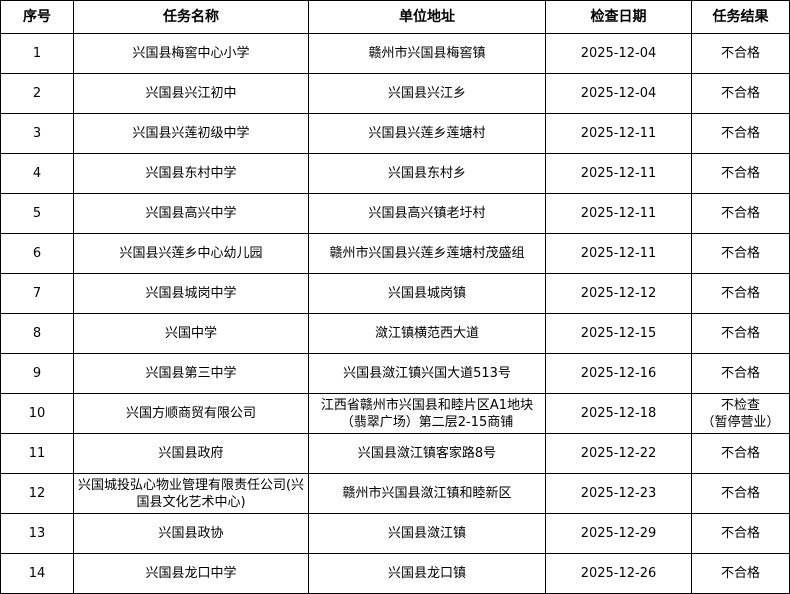 This screenshot has height=594, width=790. Describe the element at coordinates (37, 213) in the screenshot. I see `cell-index: 5` at that location.